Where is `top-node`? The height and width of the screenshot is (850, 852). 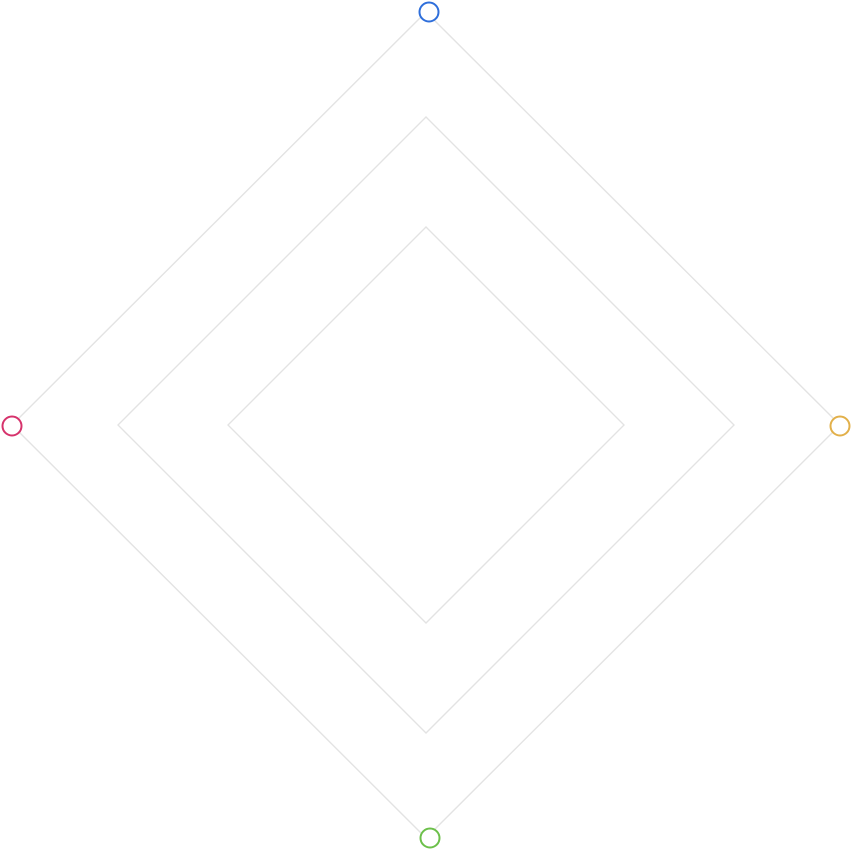
top-node is located at coordinates (429, 12).